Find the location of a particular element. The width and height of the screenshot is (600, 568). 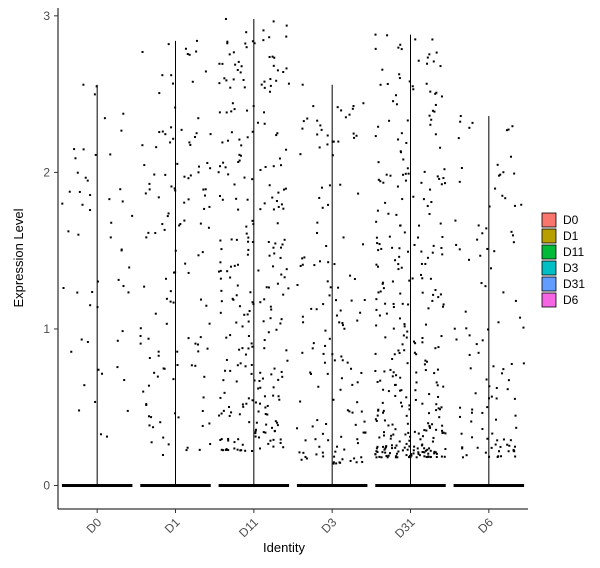

legend-label-d1: D1 is located at coordinates (571, 236).